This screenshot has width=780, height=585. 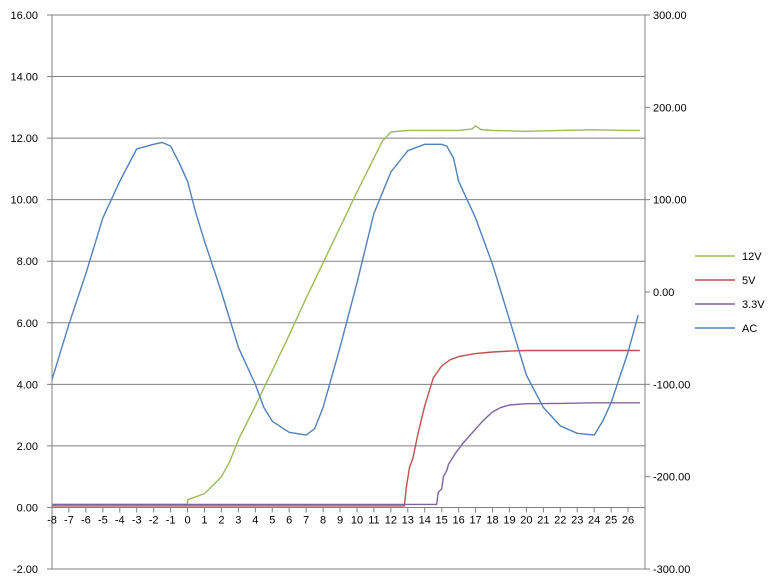 What do you see at coordinates (492, 520) in the screenshot?
I see `x-tick-label: 18` at bounding box center [492, 520].